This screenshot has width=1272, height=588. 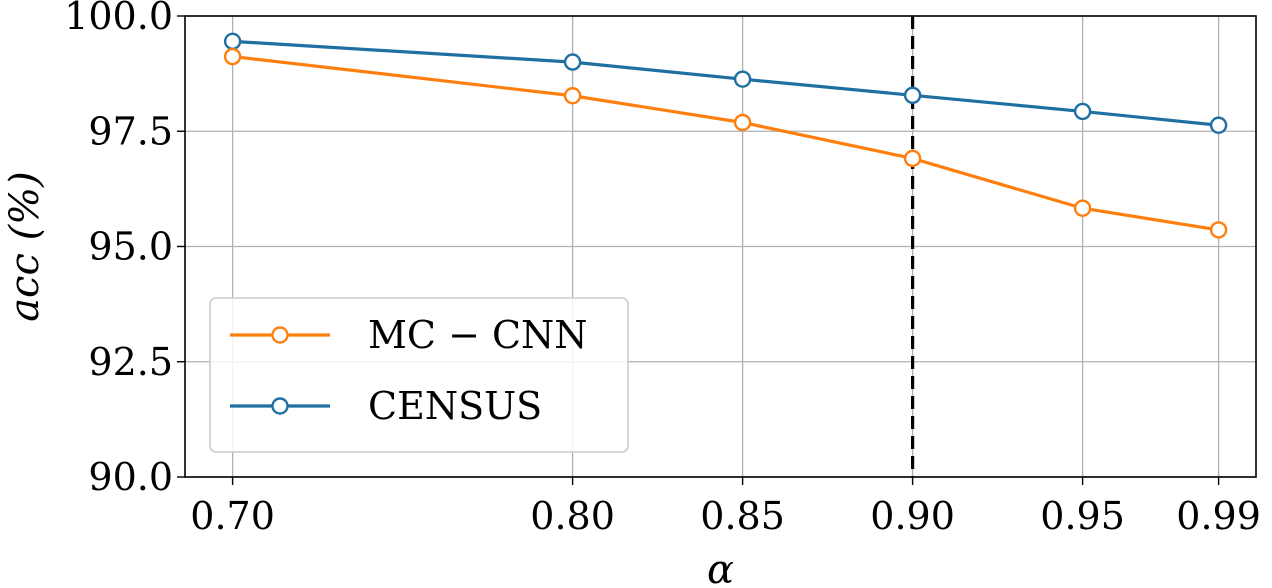 What do you see at coordinates (130, 362) in the screenshot?
I see `y-tick-label: 92.5` at bounding box center [130, 362].